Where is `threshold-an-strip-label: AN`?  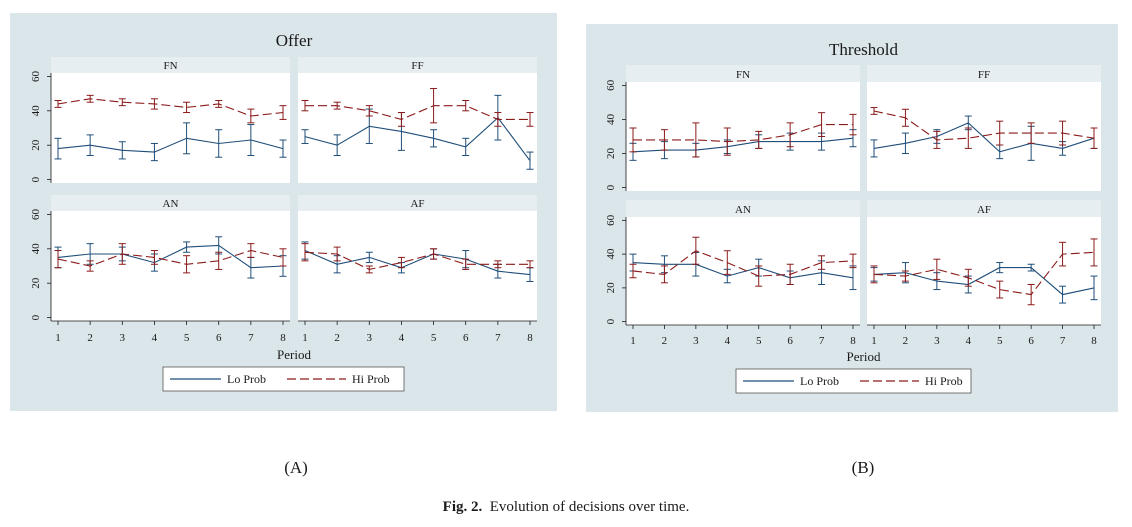
threshold-an-strip-label: AN is located at coordinates (743, 210).